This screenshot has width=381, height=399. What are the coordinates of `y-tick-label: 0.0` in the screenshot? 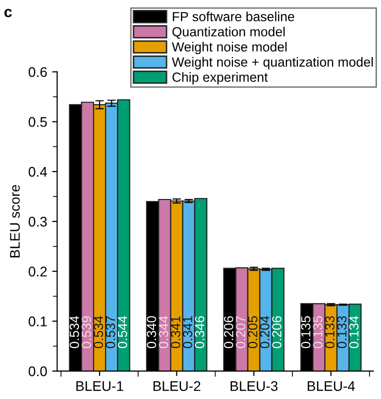 It's located at (37, 371).